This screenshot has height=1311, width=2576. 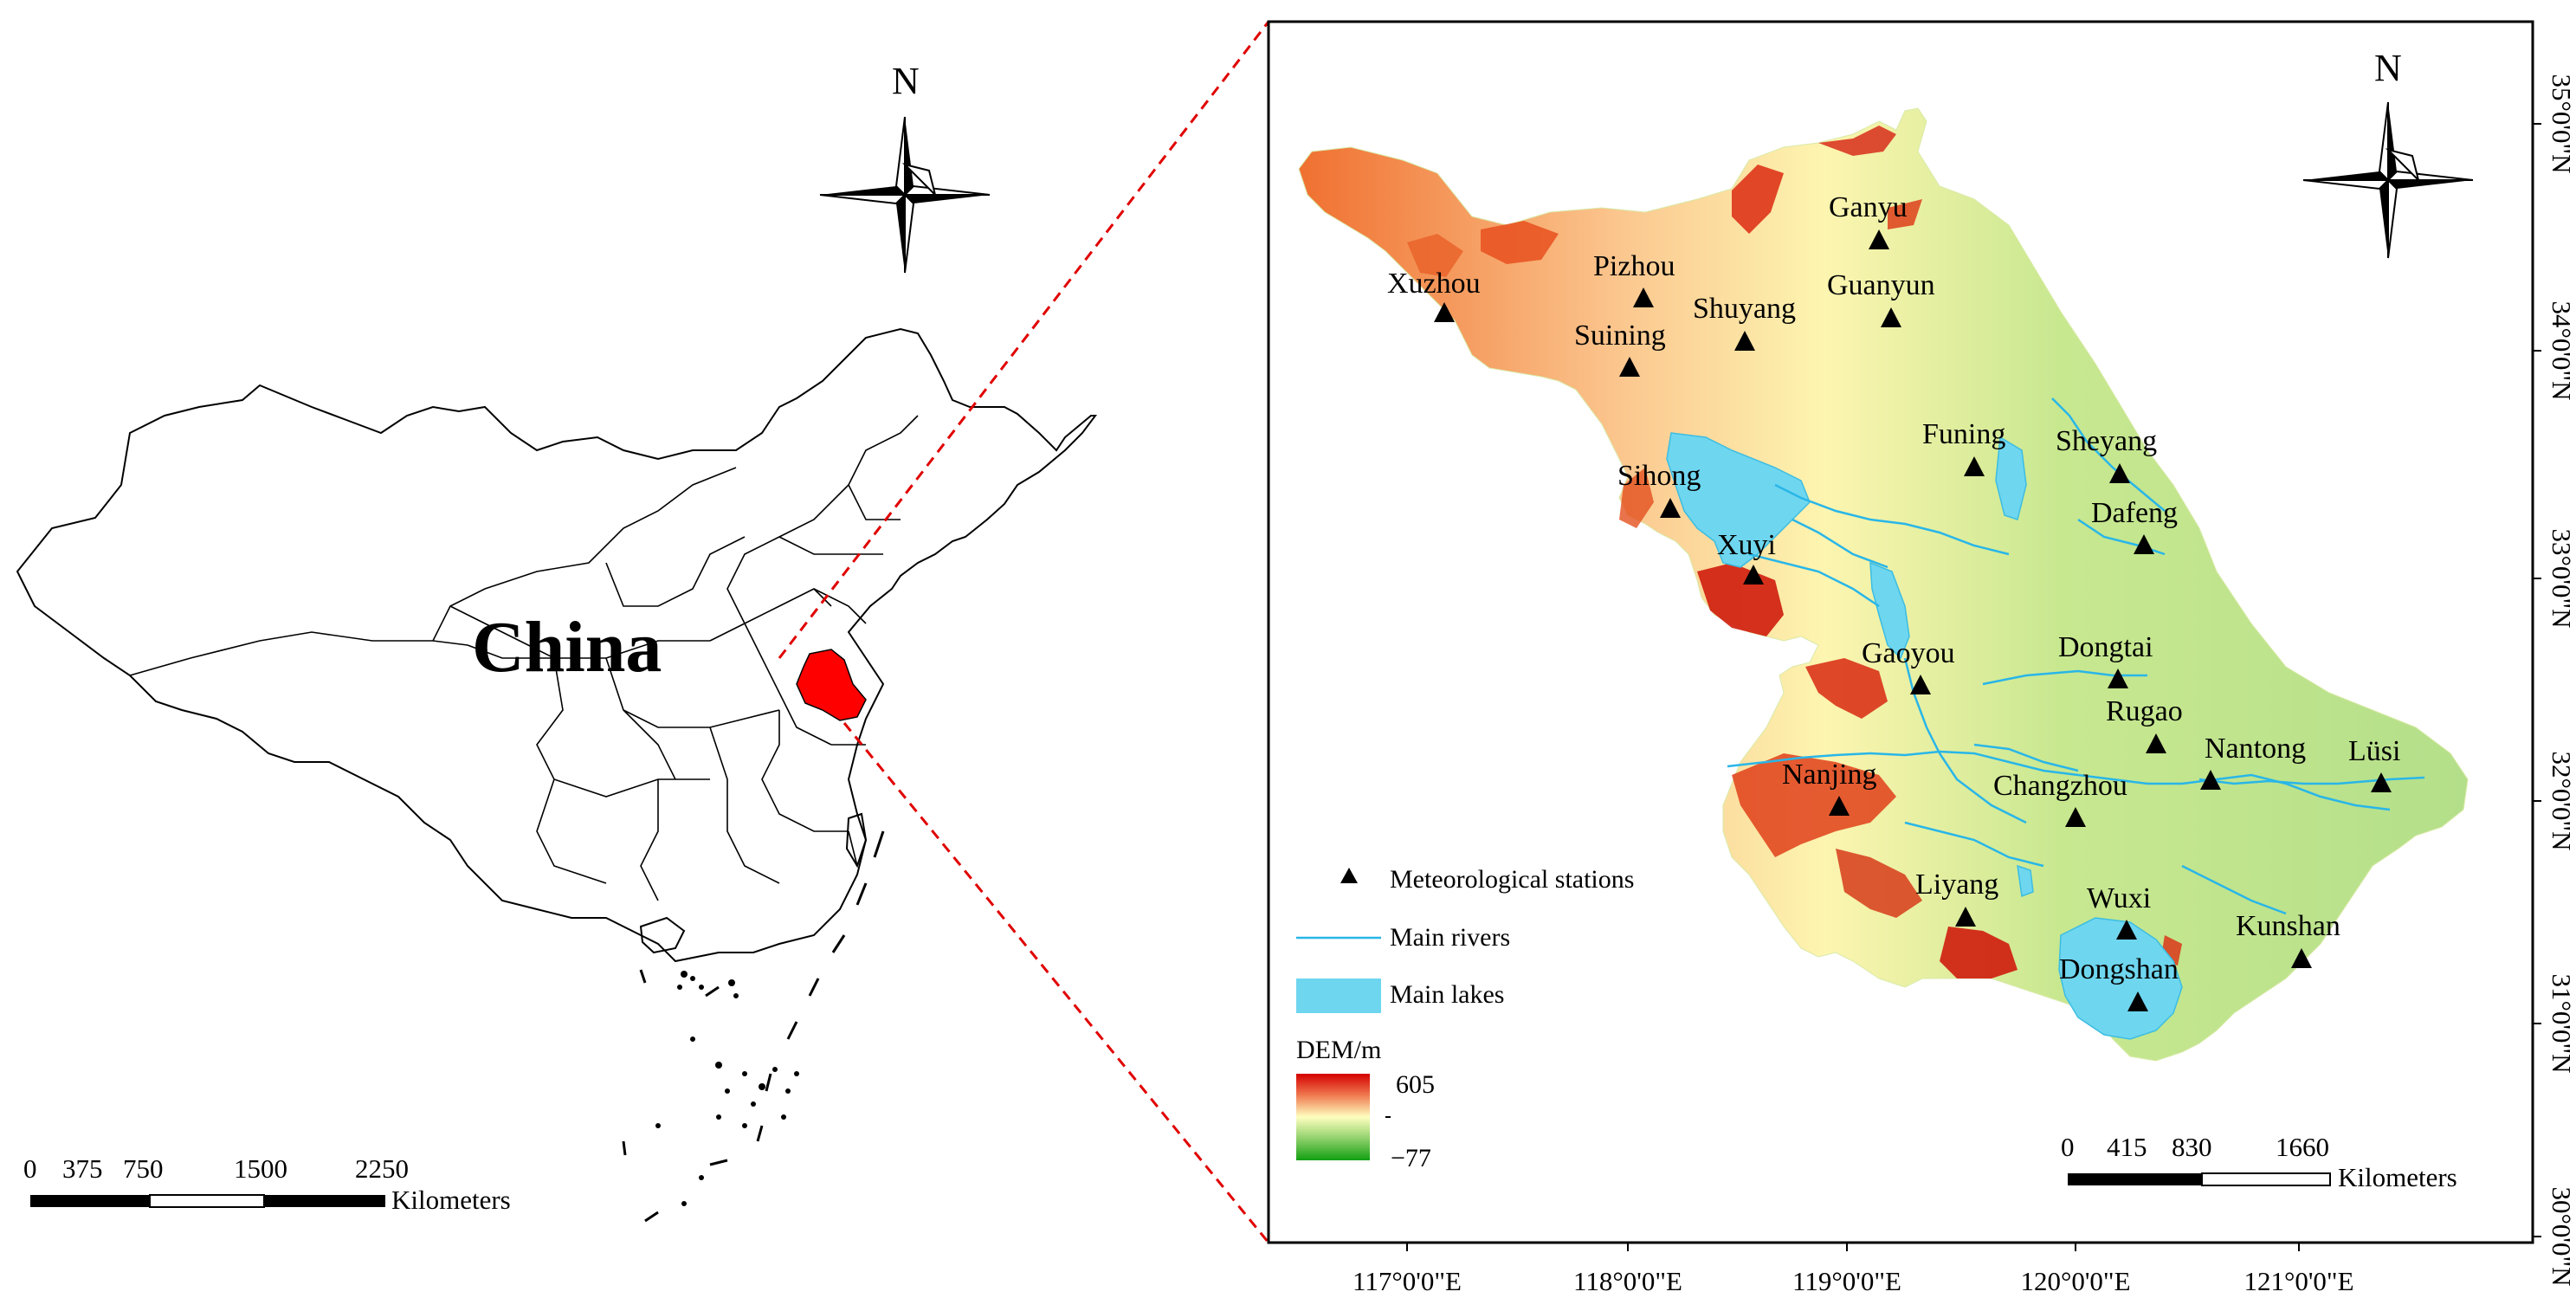 What do you see at coordinates (831, 685) in the screenshot?
I see `jiangsu-highlight` at bounding box center [831, 685].